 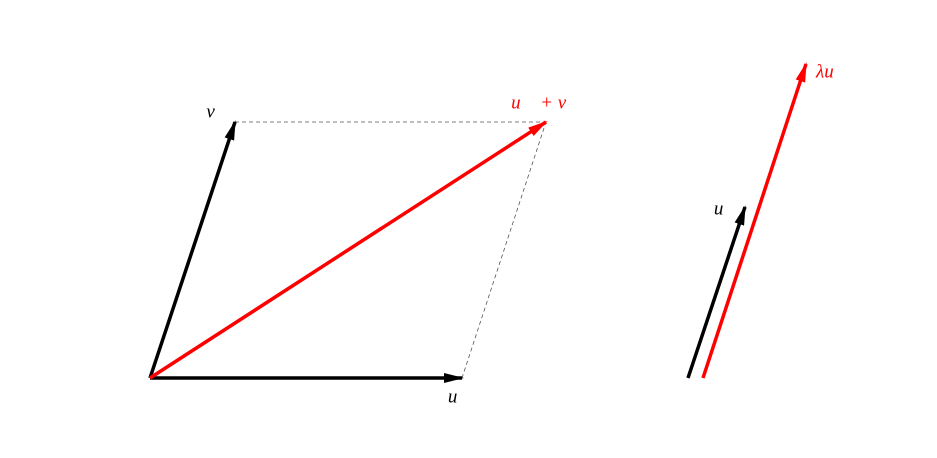 I want to click on label-u: u⃗, so click(x=460, y=396).